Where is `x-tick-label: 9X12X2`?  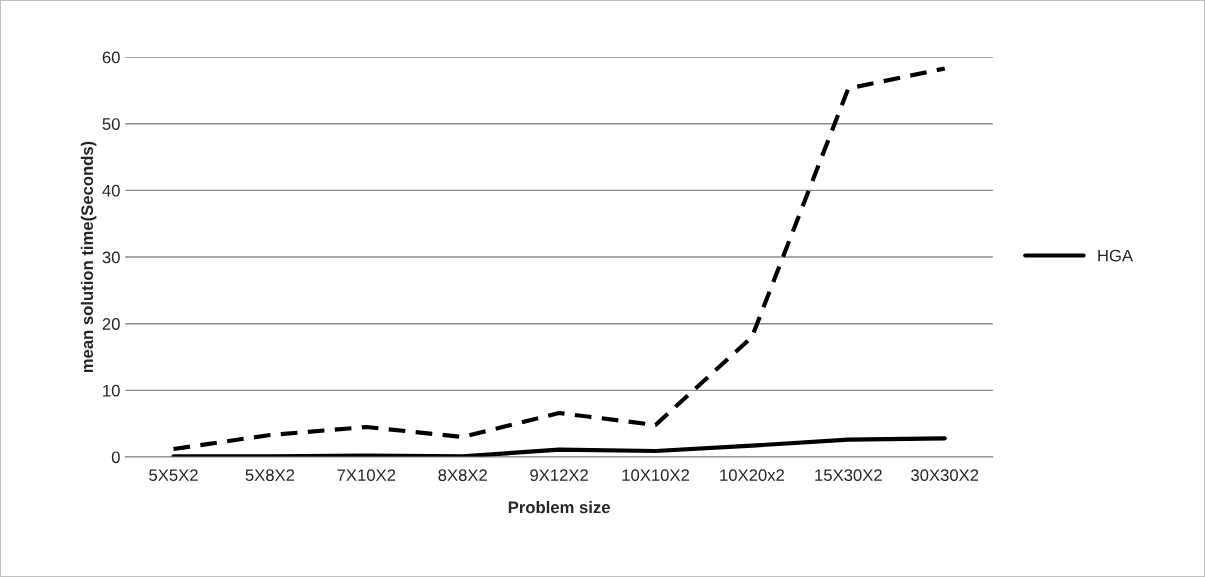
x-tick-label: 9X12X2 is located at coordinates (559, 475).